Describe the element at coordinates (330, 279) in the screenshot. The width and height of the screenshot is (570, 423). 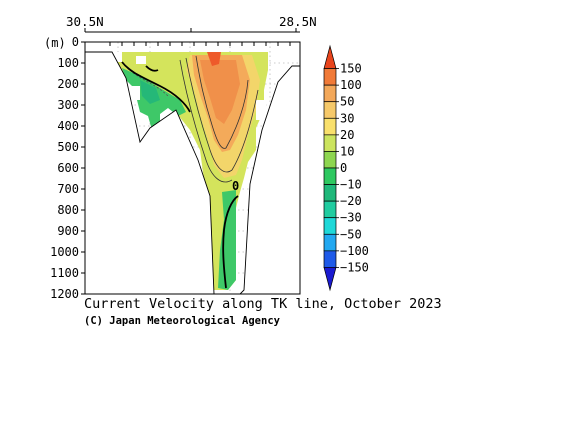
I see `colorbar-bottom-triangle` at that location.